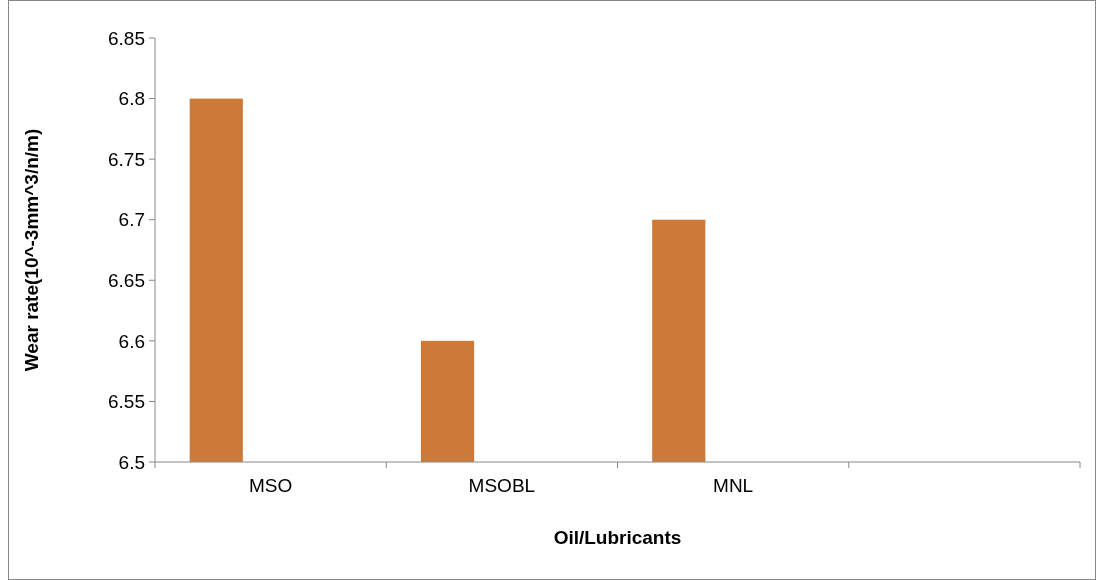  I want to click on y-axis-title: Wear rate(10^-3mm^3/n/m), so click(31, 250).